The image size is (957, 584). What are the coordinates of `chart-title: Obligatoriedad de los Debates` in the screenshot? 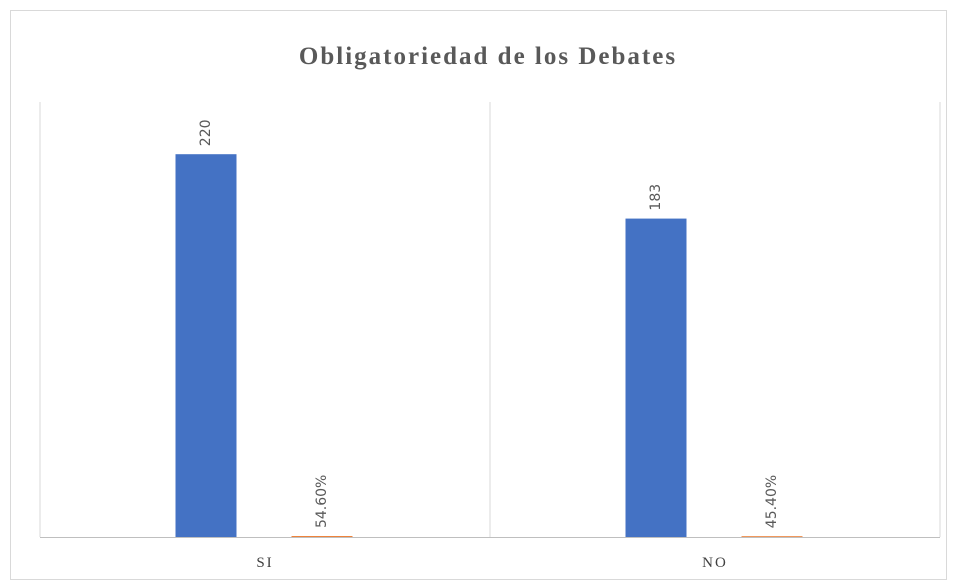 It's located at (488, 56).